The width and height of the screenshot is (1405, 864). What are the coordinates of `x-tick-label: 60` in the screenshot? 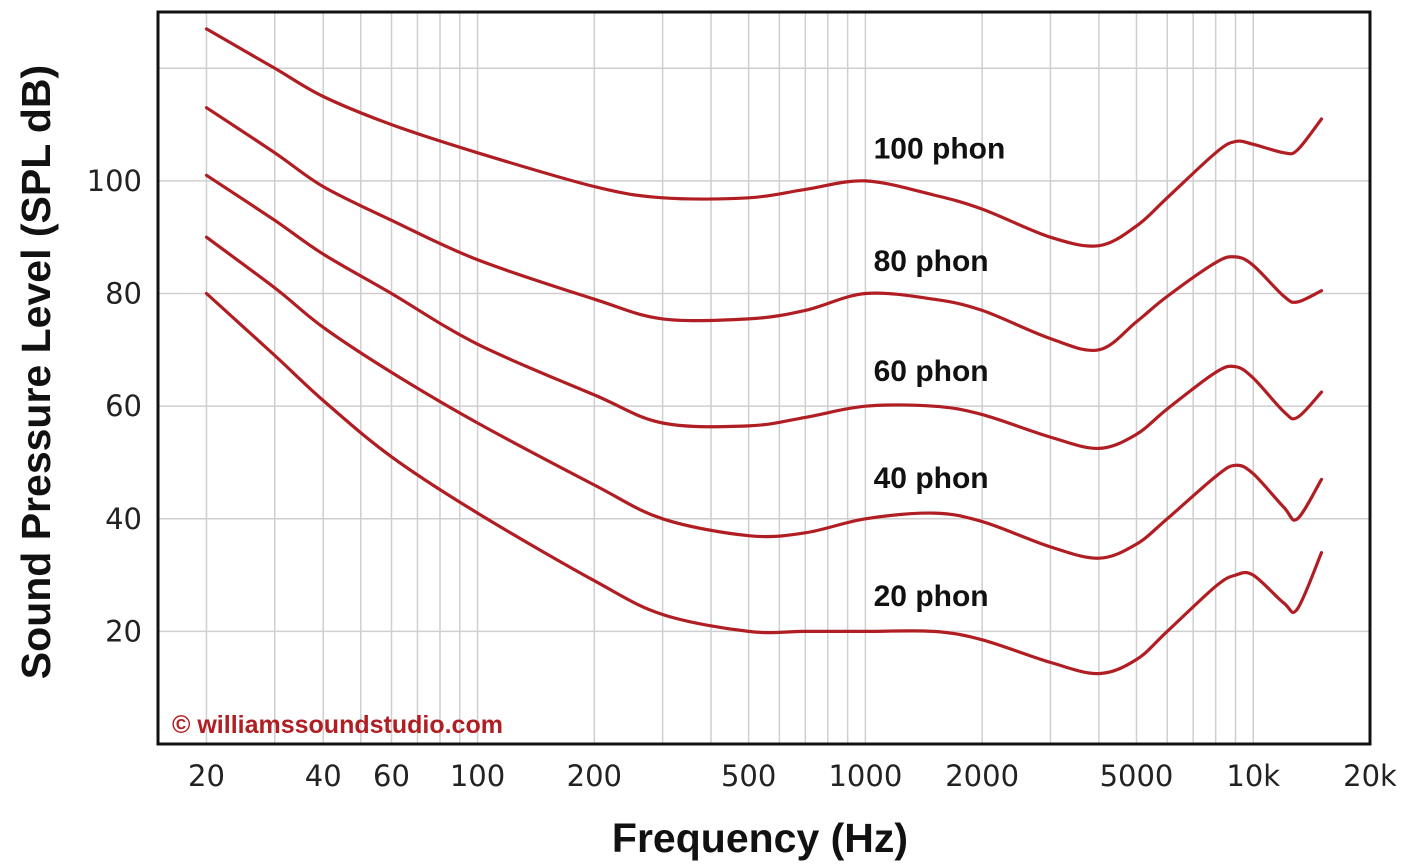 It's located at (391, 776).